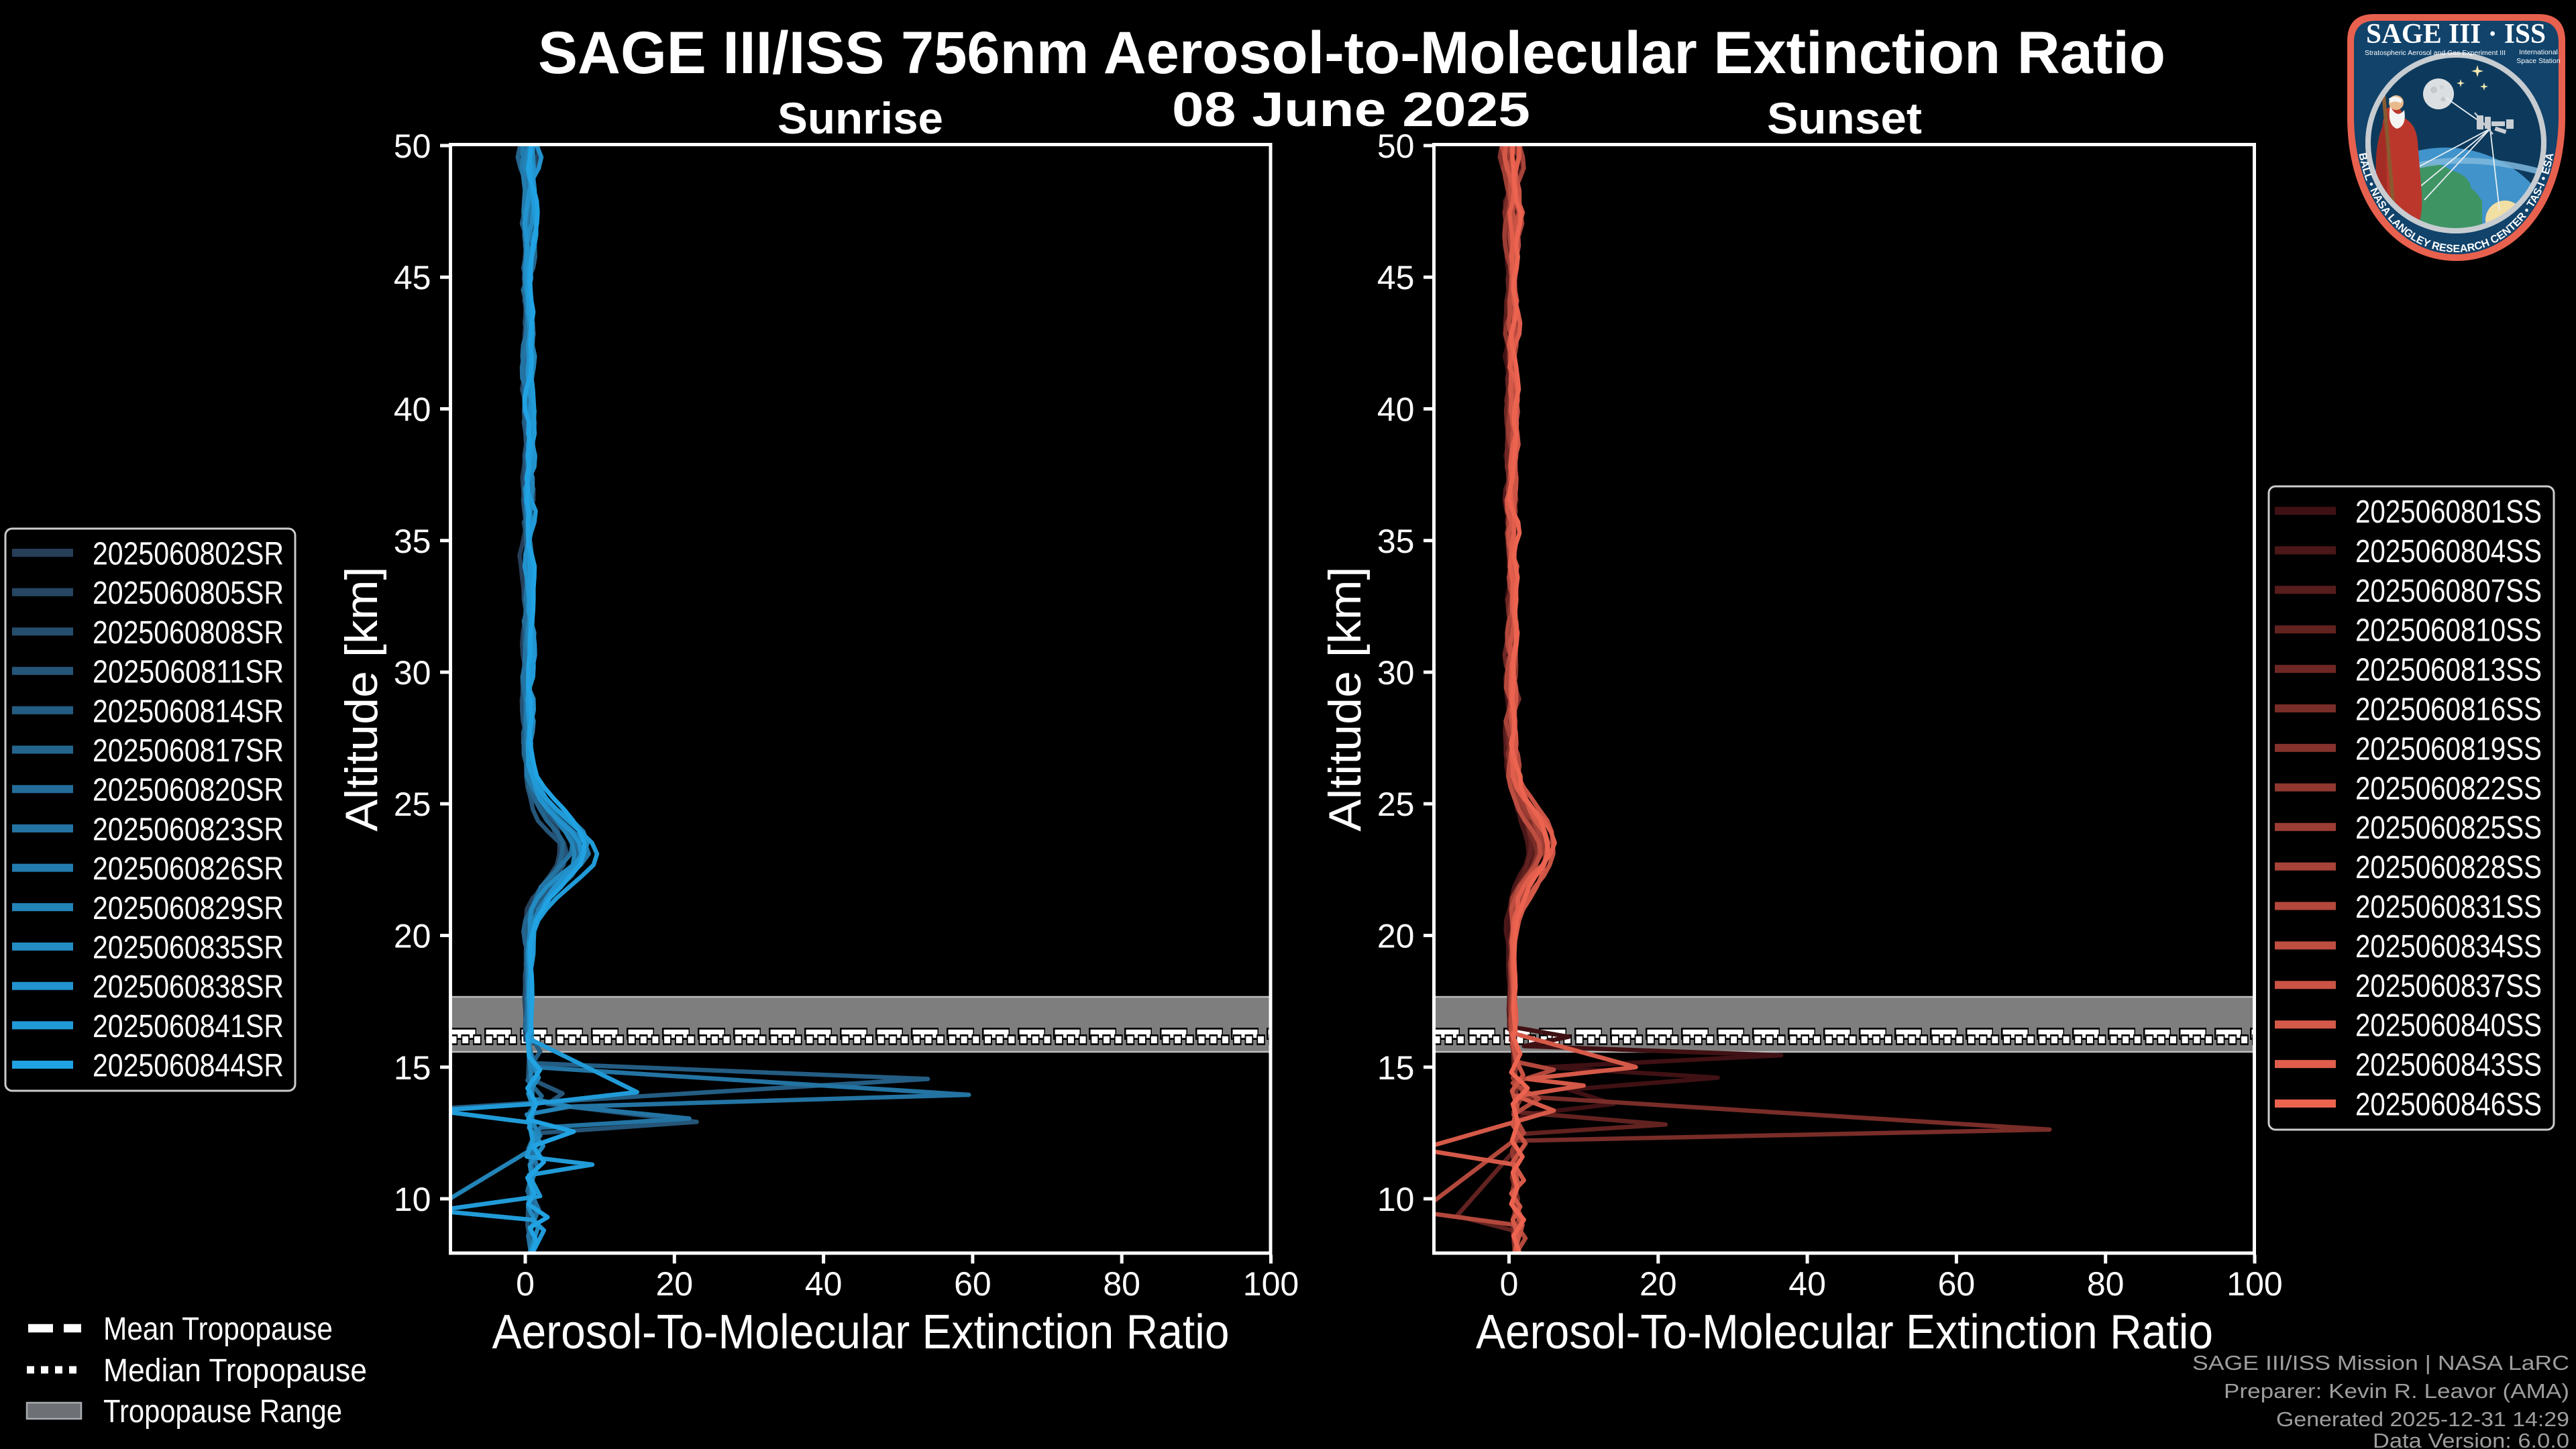  What do you see at coordinates (188, 672) in the screenshot?
I see `svg-text: 2025060811SR` at bounding box center [188, 672].